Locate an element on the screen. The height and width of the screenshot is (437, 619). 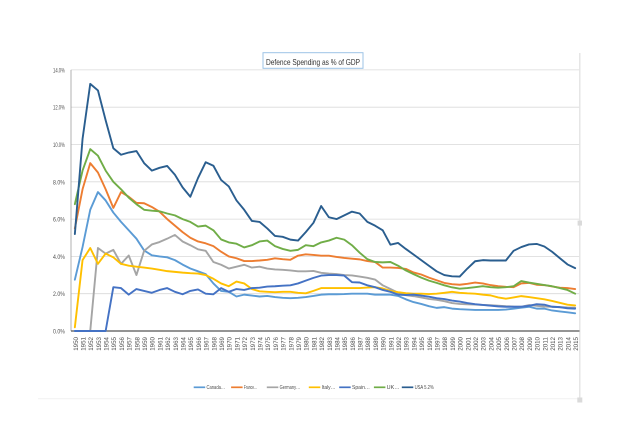
svg-text: 4.0% is located at coordinates (59, 257).